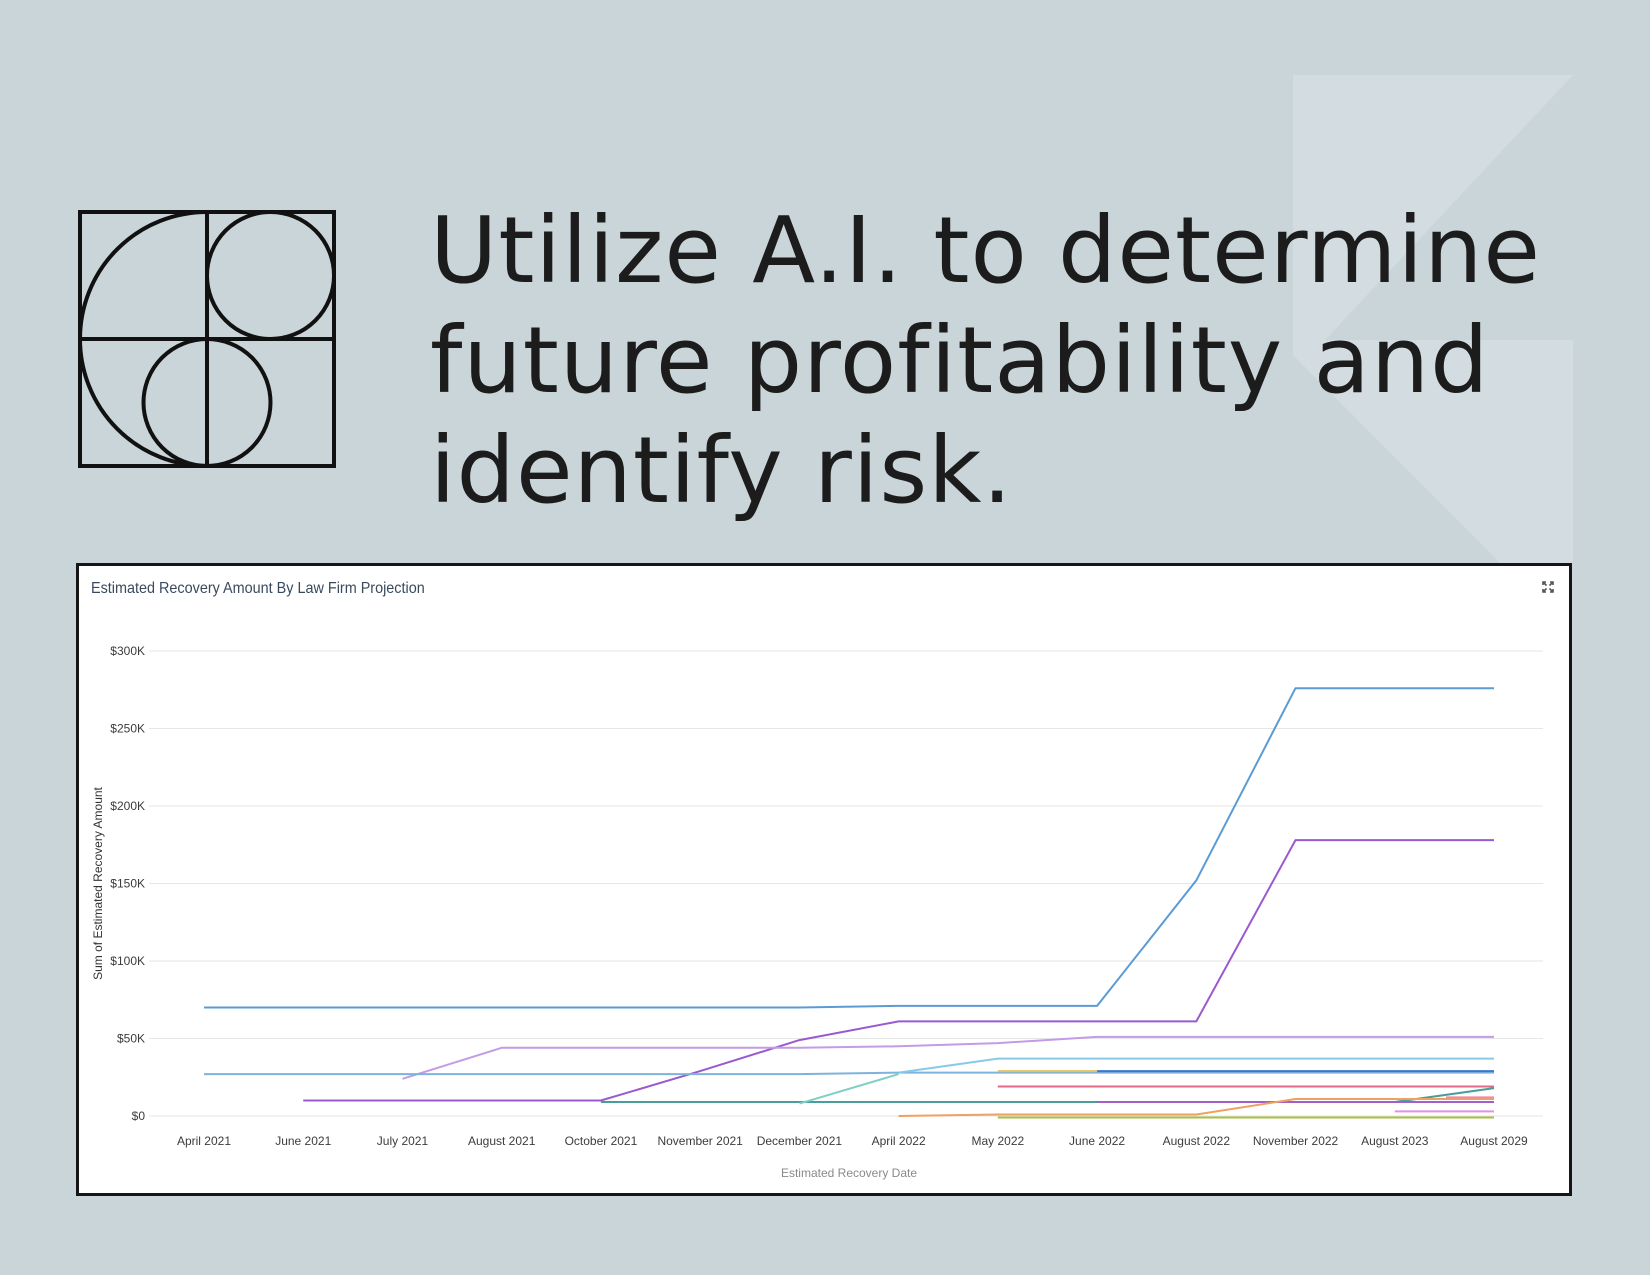 The width and height of the screenshot is (1650, 1275). I want to click on x-tick-label: May 2022, so click(997, 1141).